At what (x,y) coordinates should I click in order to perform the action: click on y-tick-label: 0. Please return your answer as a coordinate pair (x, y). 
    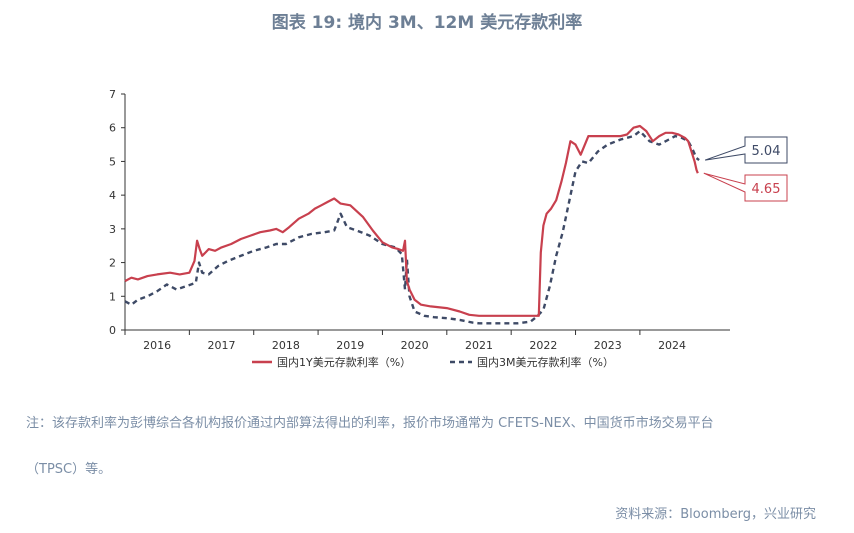
    Looking at the image, I should click on (112, 330).